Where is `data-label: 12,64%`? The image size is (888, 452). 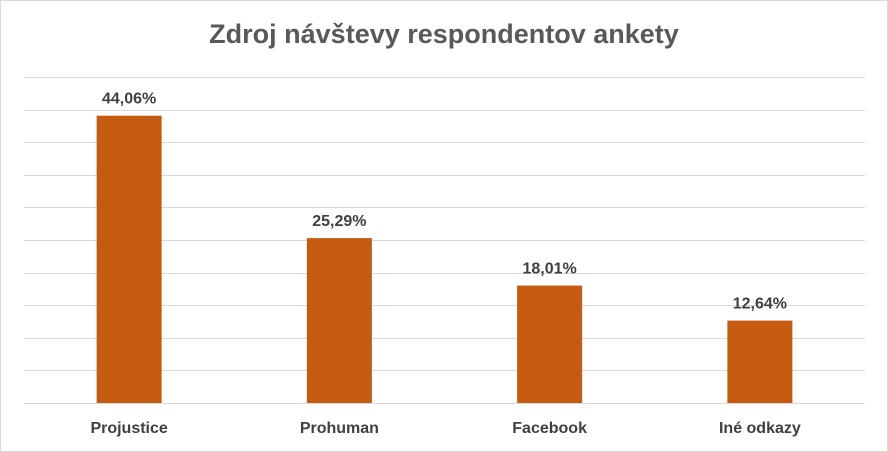
data-label: 12,64% is located at coordinates (760, 304).